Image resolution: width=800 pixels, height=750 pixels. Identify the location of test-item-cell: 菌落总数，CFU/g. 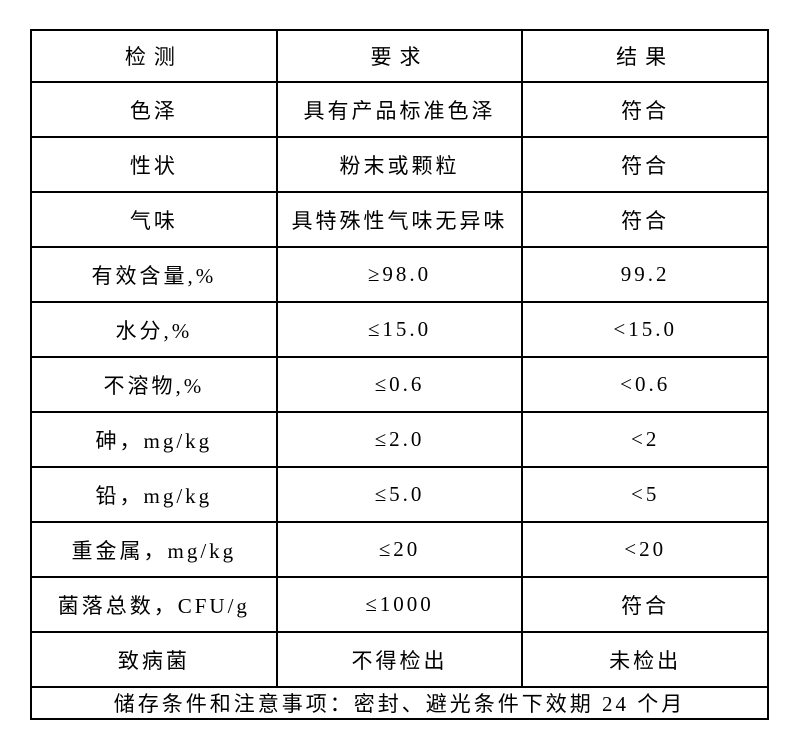
(154, 604).